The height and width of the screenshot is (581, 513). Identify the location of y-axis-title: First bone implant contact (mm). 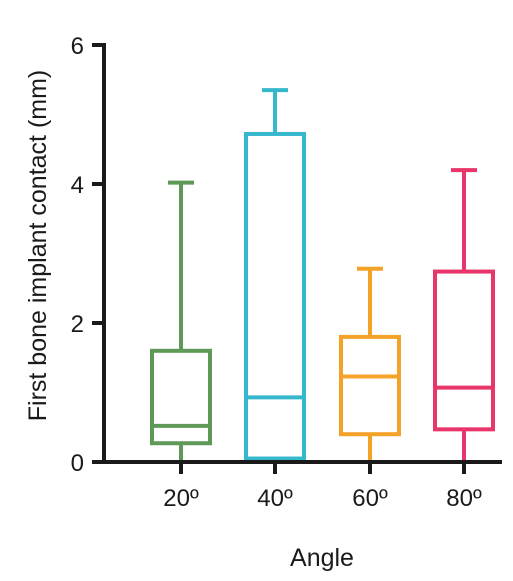
(38, 246).